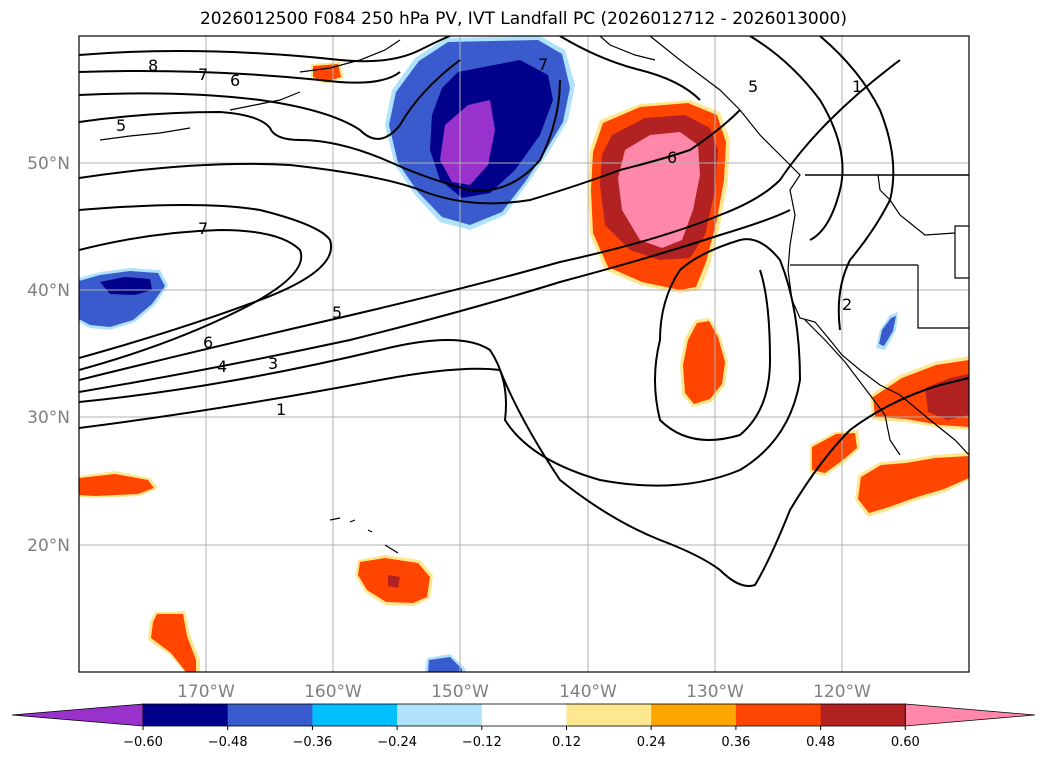  Describe the element at coordinates (48, 418) in the screenshot. I see `lat-label: 30°N` at that location.